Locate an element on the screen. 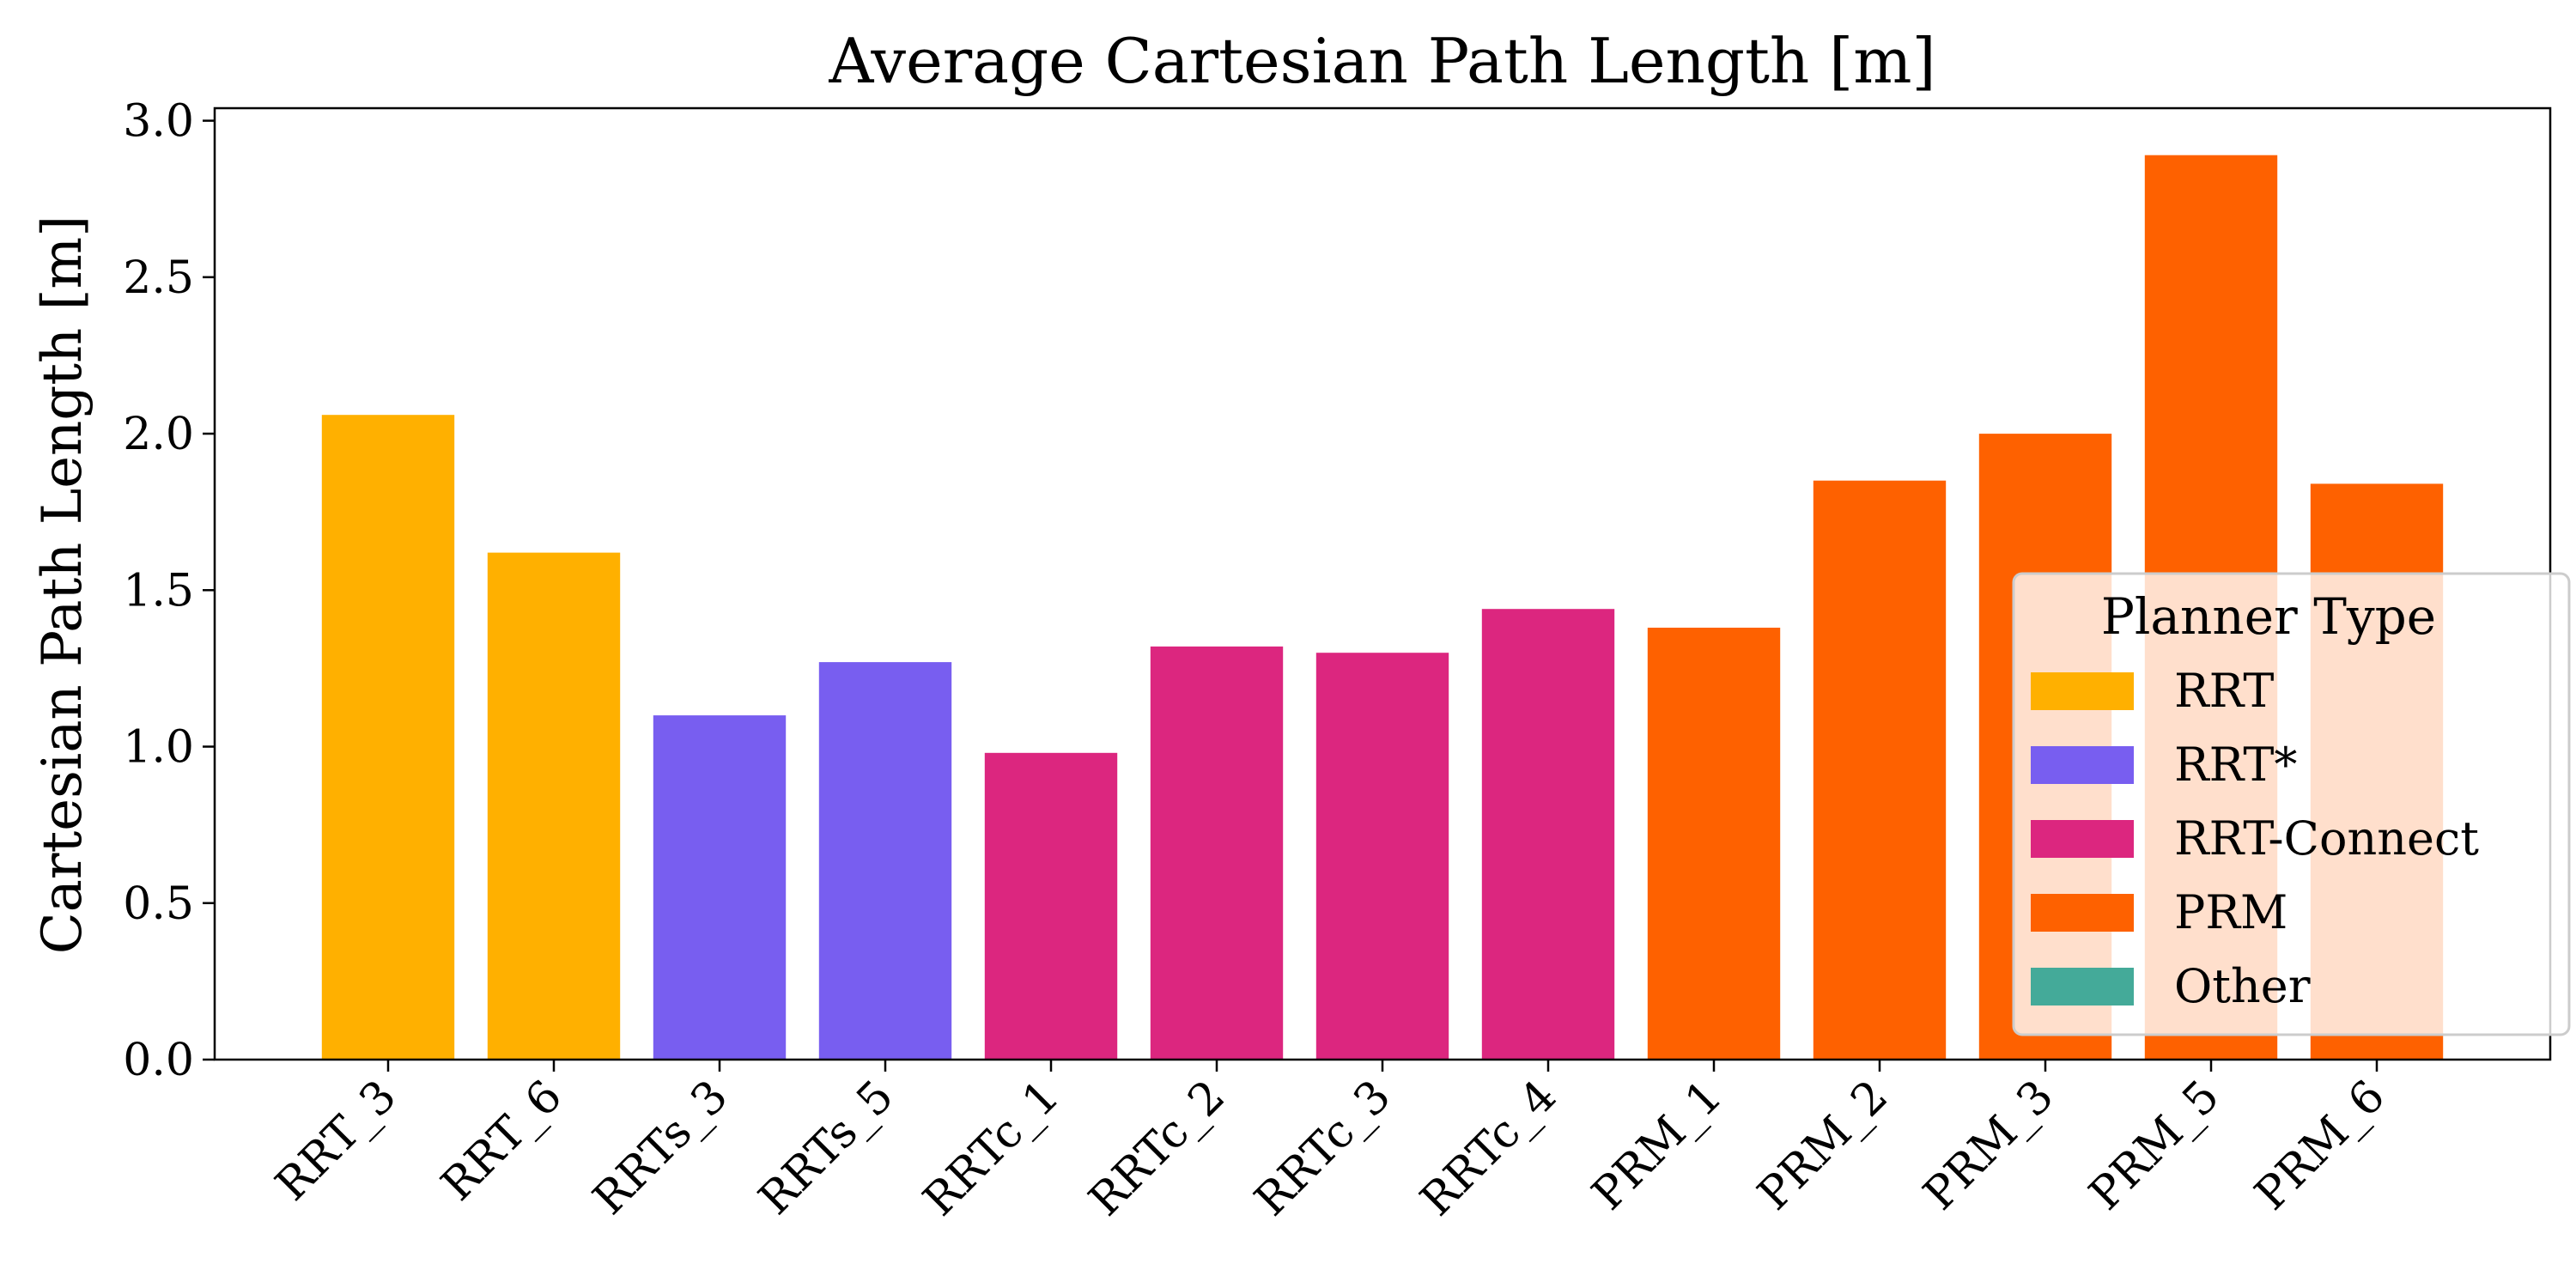  legend-label: RRT-Connect is located at coordinates (2326, 839).